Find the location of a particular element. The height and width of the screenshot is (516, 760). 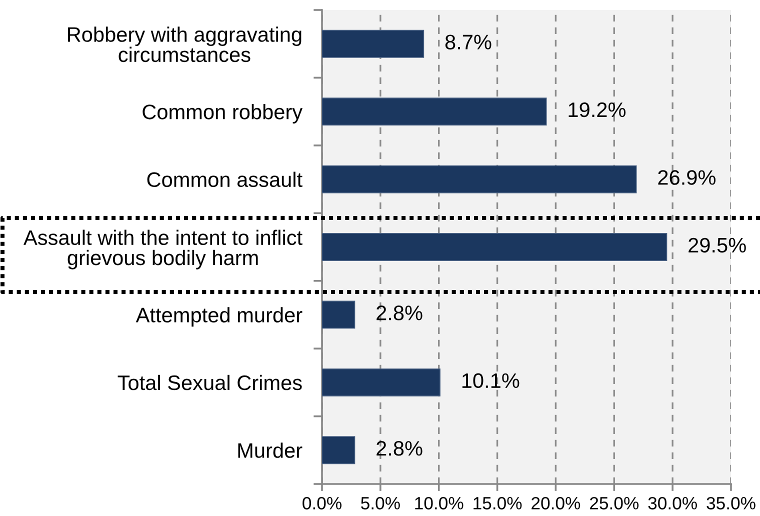

x-tick-label: 25.0% is located at coordinates (614, 503).